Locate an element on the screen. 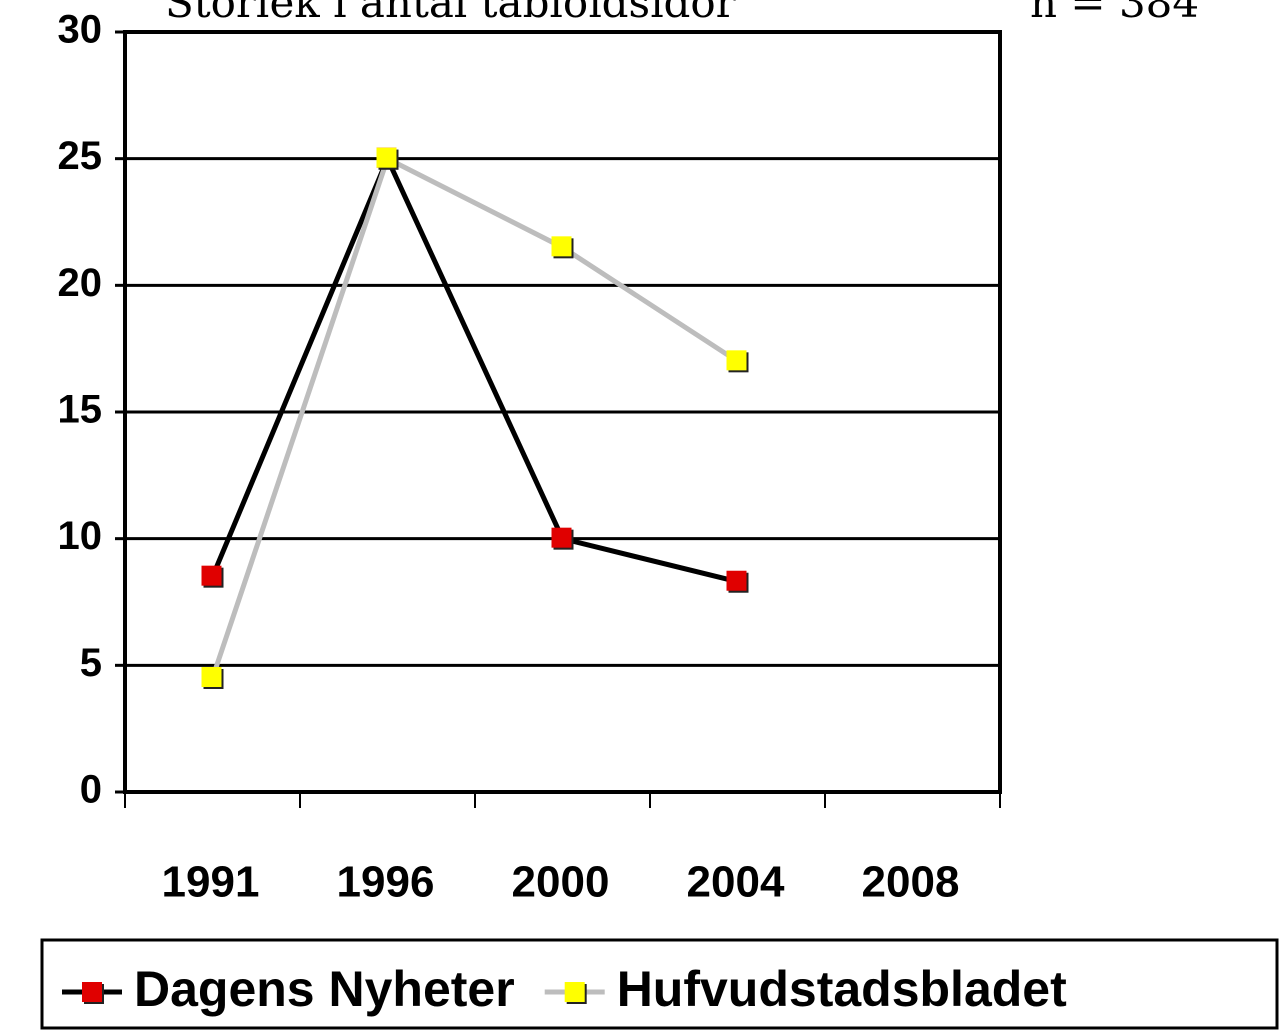 The height and width of the screenshot is (1030, 1279). y-tick-label: 20 is located at coordinates (80, 283).